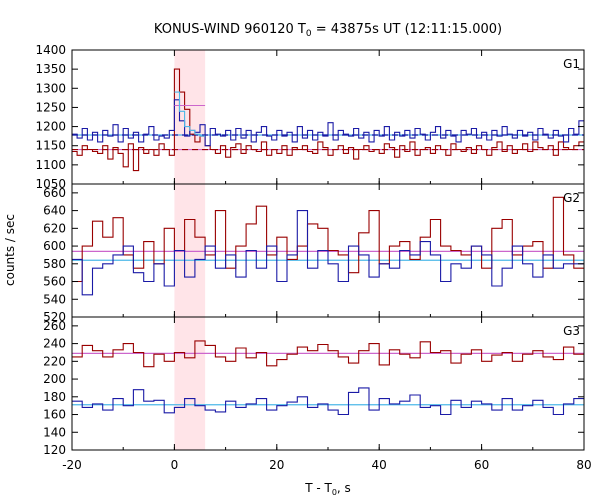 The width and height of the screenshot is (600, 500). Describe the element at coordinates (54, 282) in the screenshot. I see `y-tick-label: 560` at that location.